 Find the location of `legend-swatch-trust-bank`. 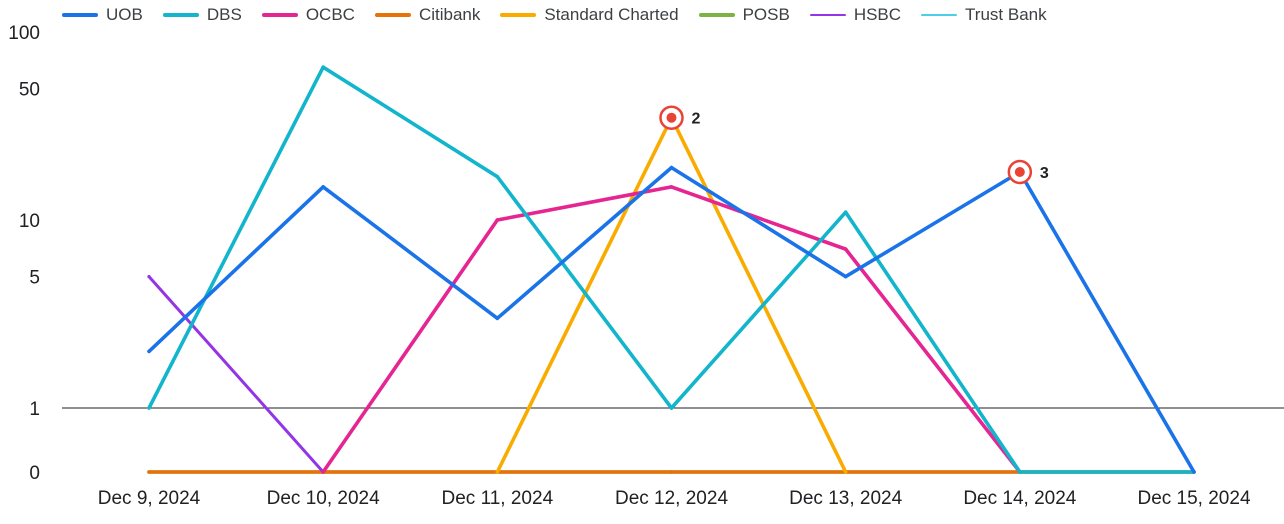

legend-swatch-trust-bank is located at coordinates (939, 15).